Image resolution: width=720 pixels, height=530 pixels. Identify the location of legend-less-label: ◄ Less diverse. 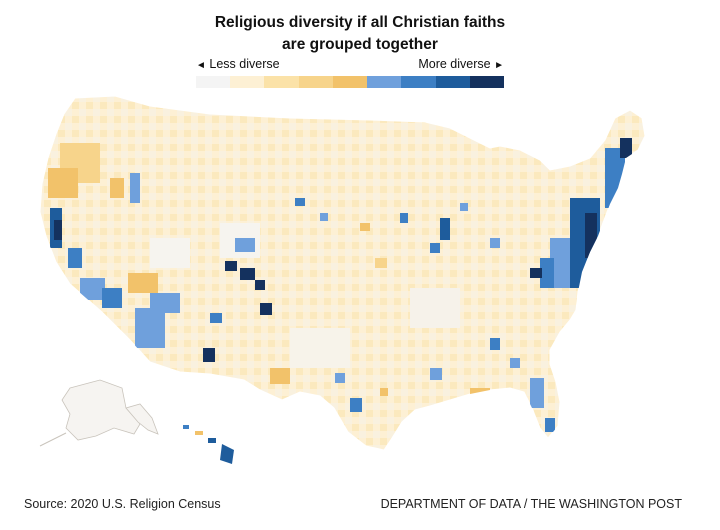
(238, 64).